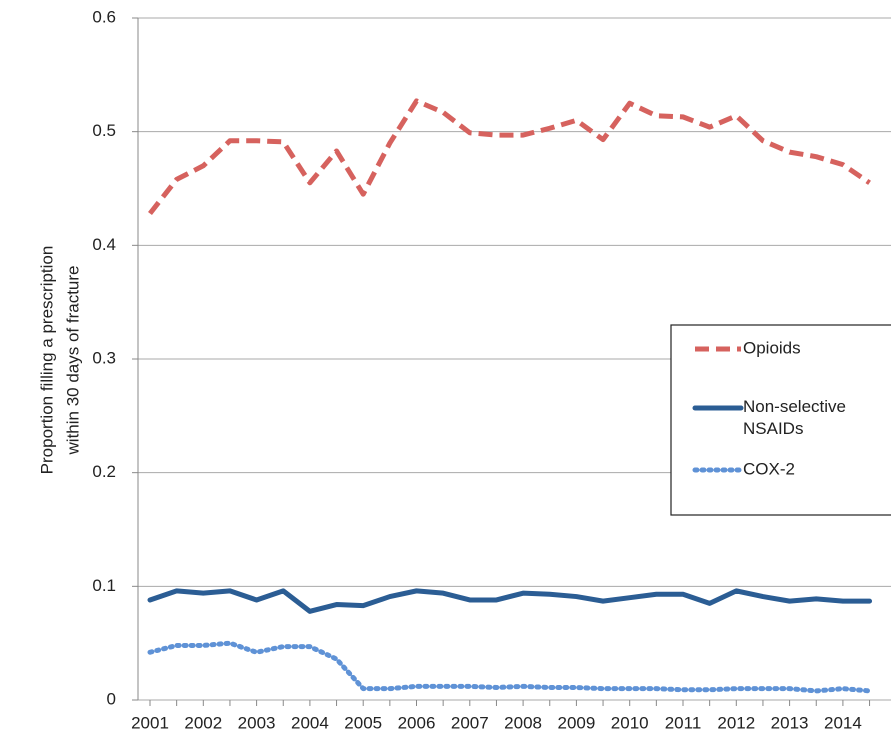 This screenshot has height=740, width=891. I want to click on x-tick-label: 2010, so click(630, 722).